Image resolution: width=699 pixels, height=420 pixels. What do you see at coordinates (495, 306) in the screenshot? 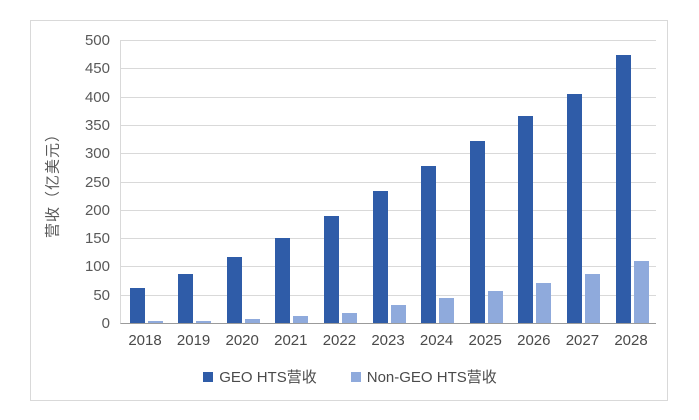
I see `bar-non-geo-2025` at bounding box center [495, 306].